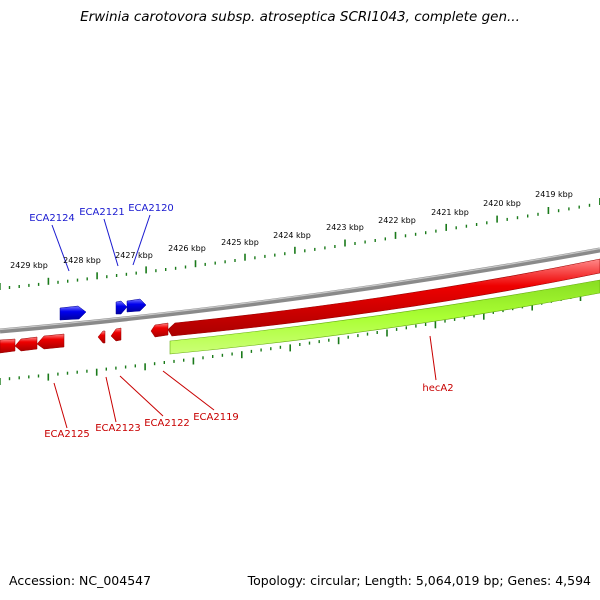 The image size is (600, 600). Describe the element at coordinates (60, 405) in the screenshot. I see `leader-ECA2125` at that location.